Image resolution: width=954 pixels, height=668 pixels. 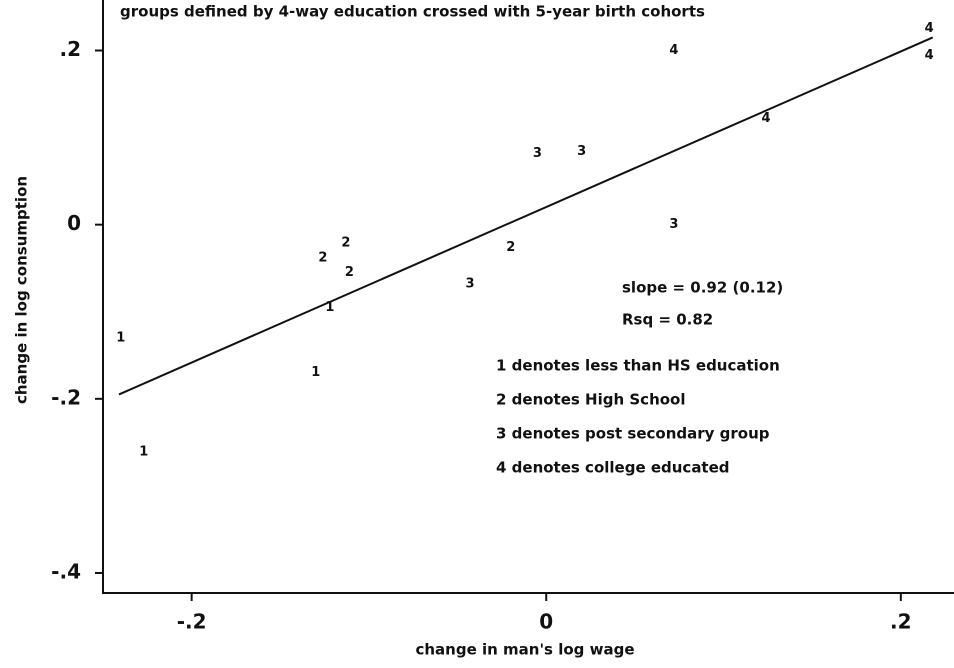 What do you see at coordinates (901, 622) in the screenshot?
I see `x-tick-label: .2` at bounding box center [901, 622].